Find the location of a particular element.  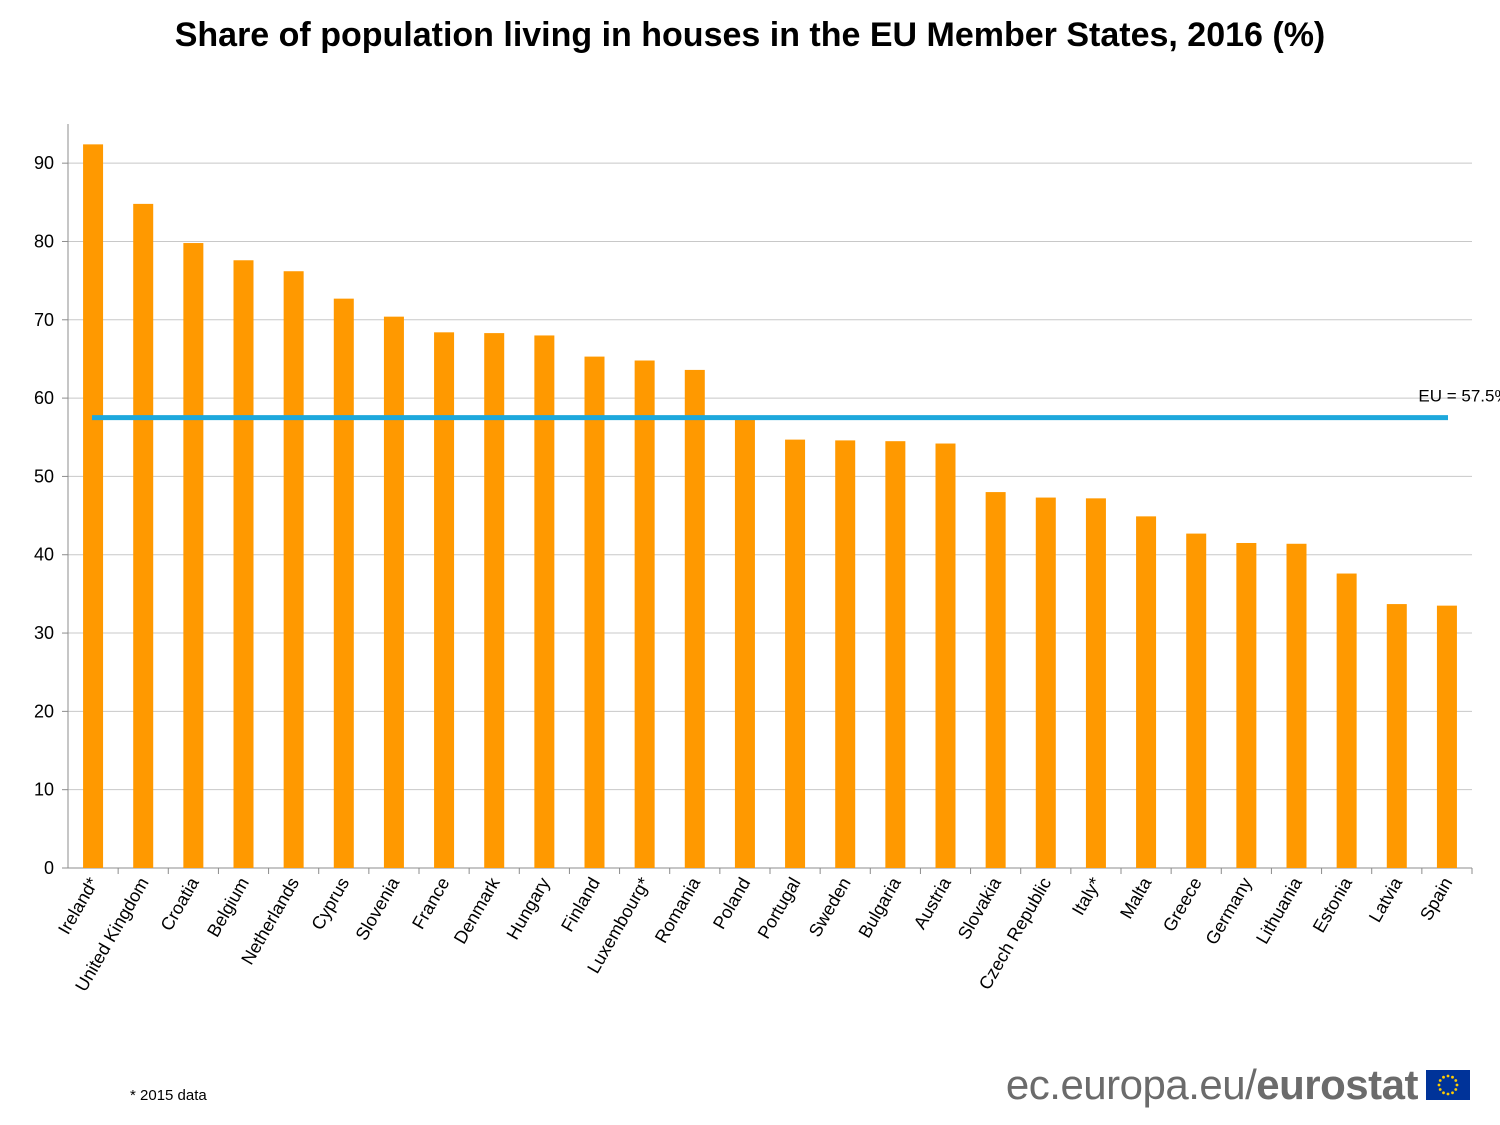

eu-flag-icon is located at coordinates (1448, 1085).